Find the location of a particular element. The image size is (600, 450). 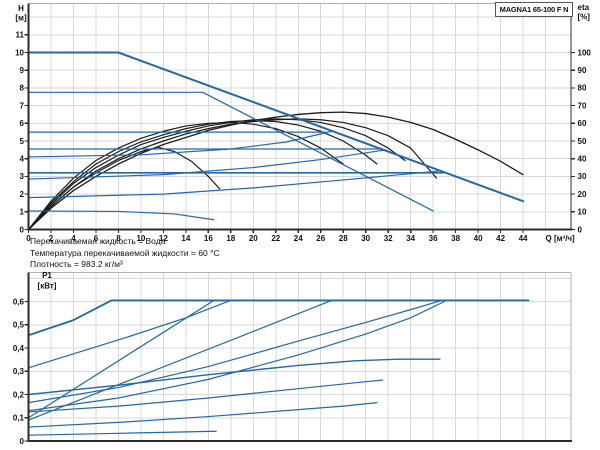

h-axis-unit: [м] is located at coordinates (21, 18).